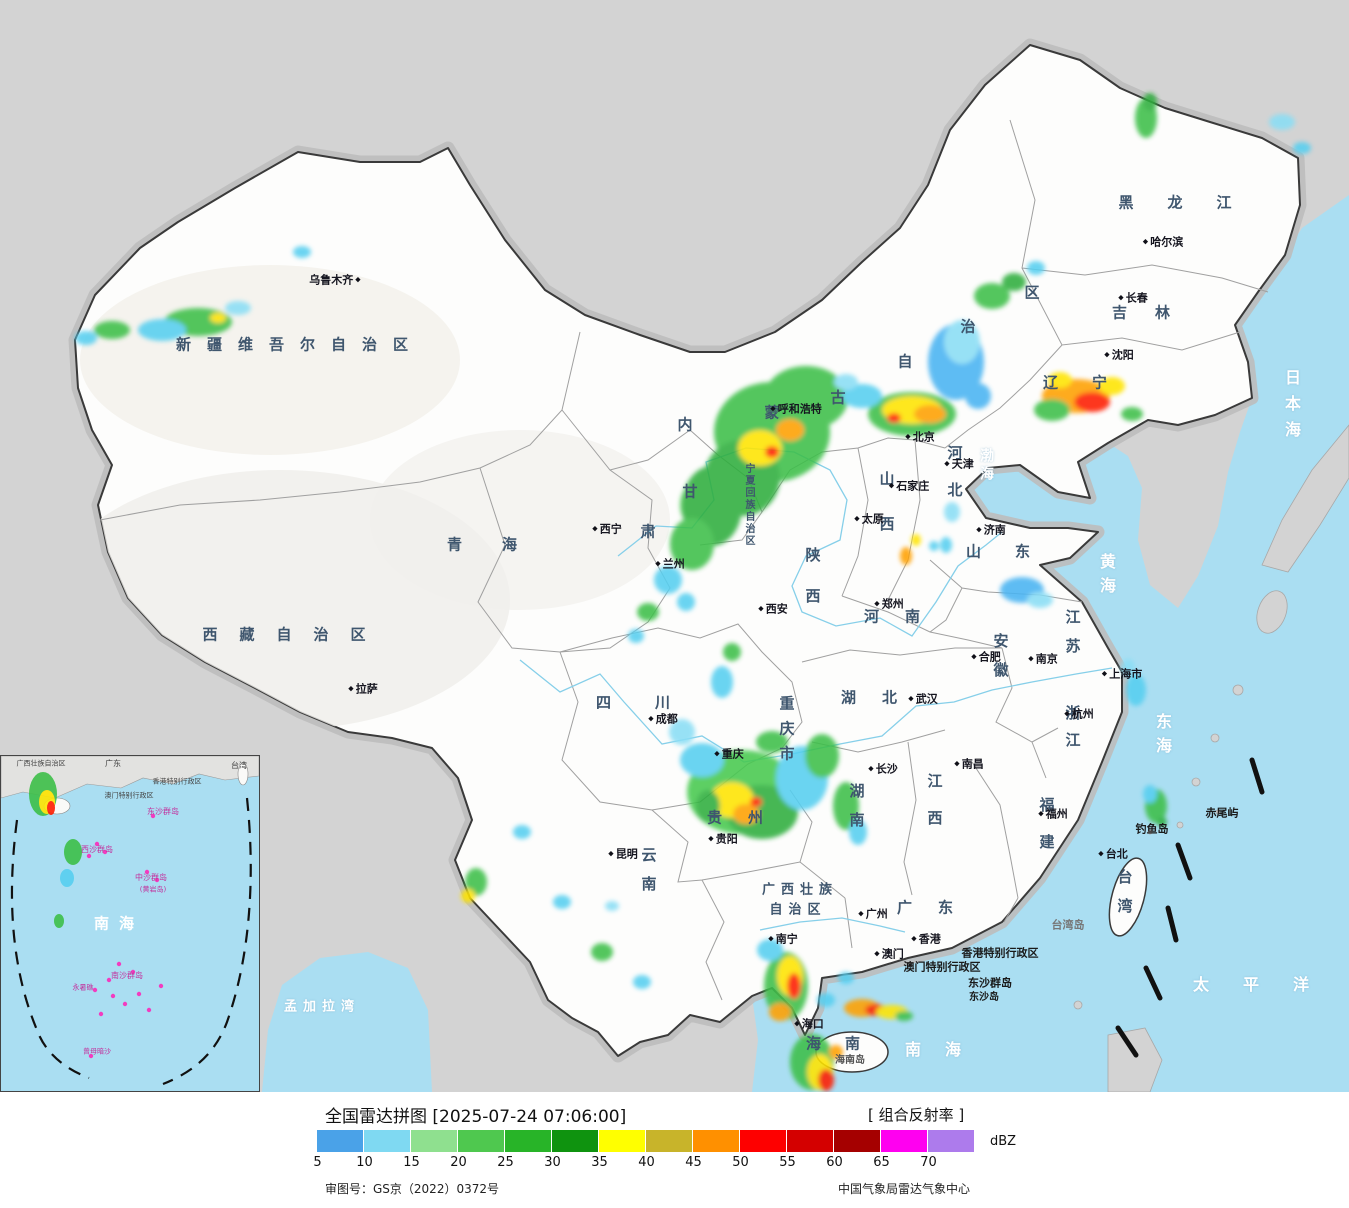 This screenshot has width=1349, height=1208. What do you see at coordinates (364, 1162) in the screenshot?
I see `legend-tick: 10` at bounding box center [364, 1162].